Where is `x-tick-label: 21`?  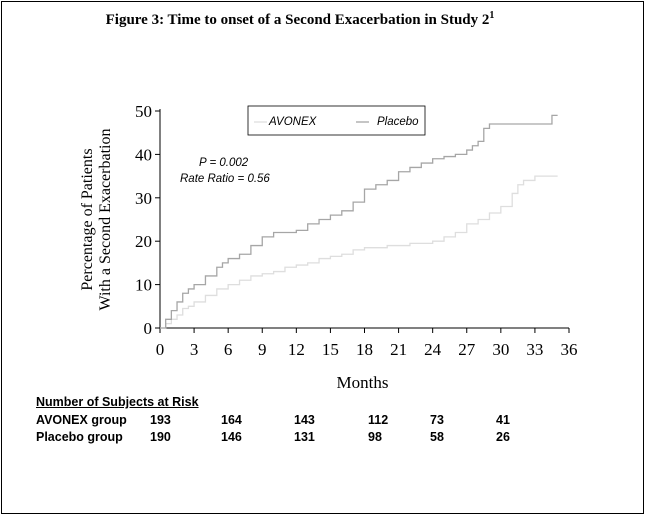 x-tick-label: 21 is located at coordinates (398, 349).